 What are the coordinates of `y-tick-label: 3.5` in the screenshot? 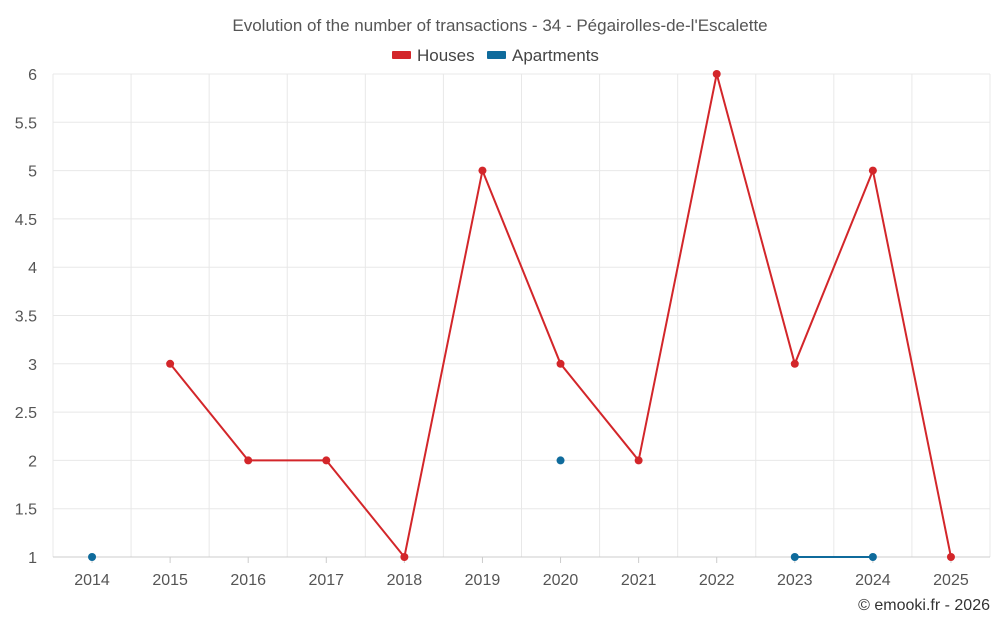 It's located at (26, 317).